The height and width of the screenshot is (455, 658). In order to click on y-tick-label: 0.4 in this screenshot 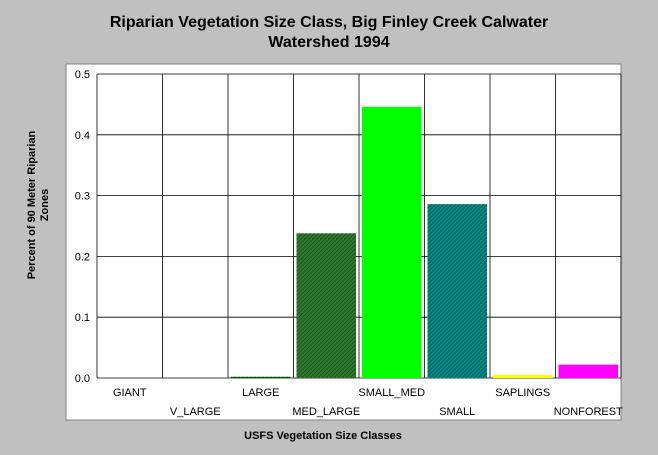, I will do `click(82, 136)`.